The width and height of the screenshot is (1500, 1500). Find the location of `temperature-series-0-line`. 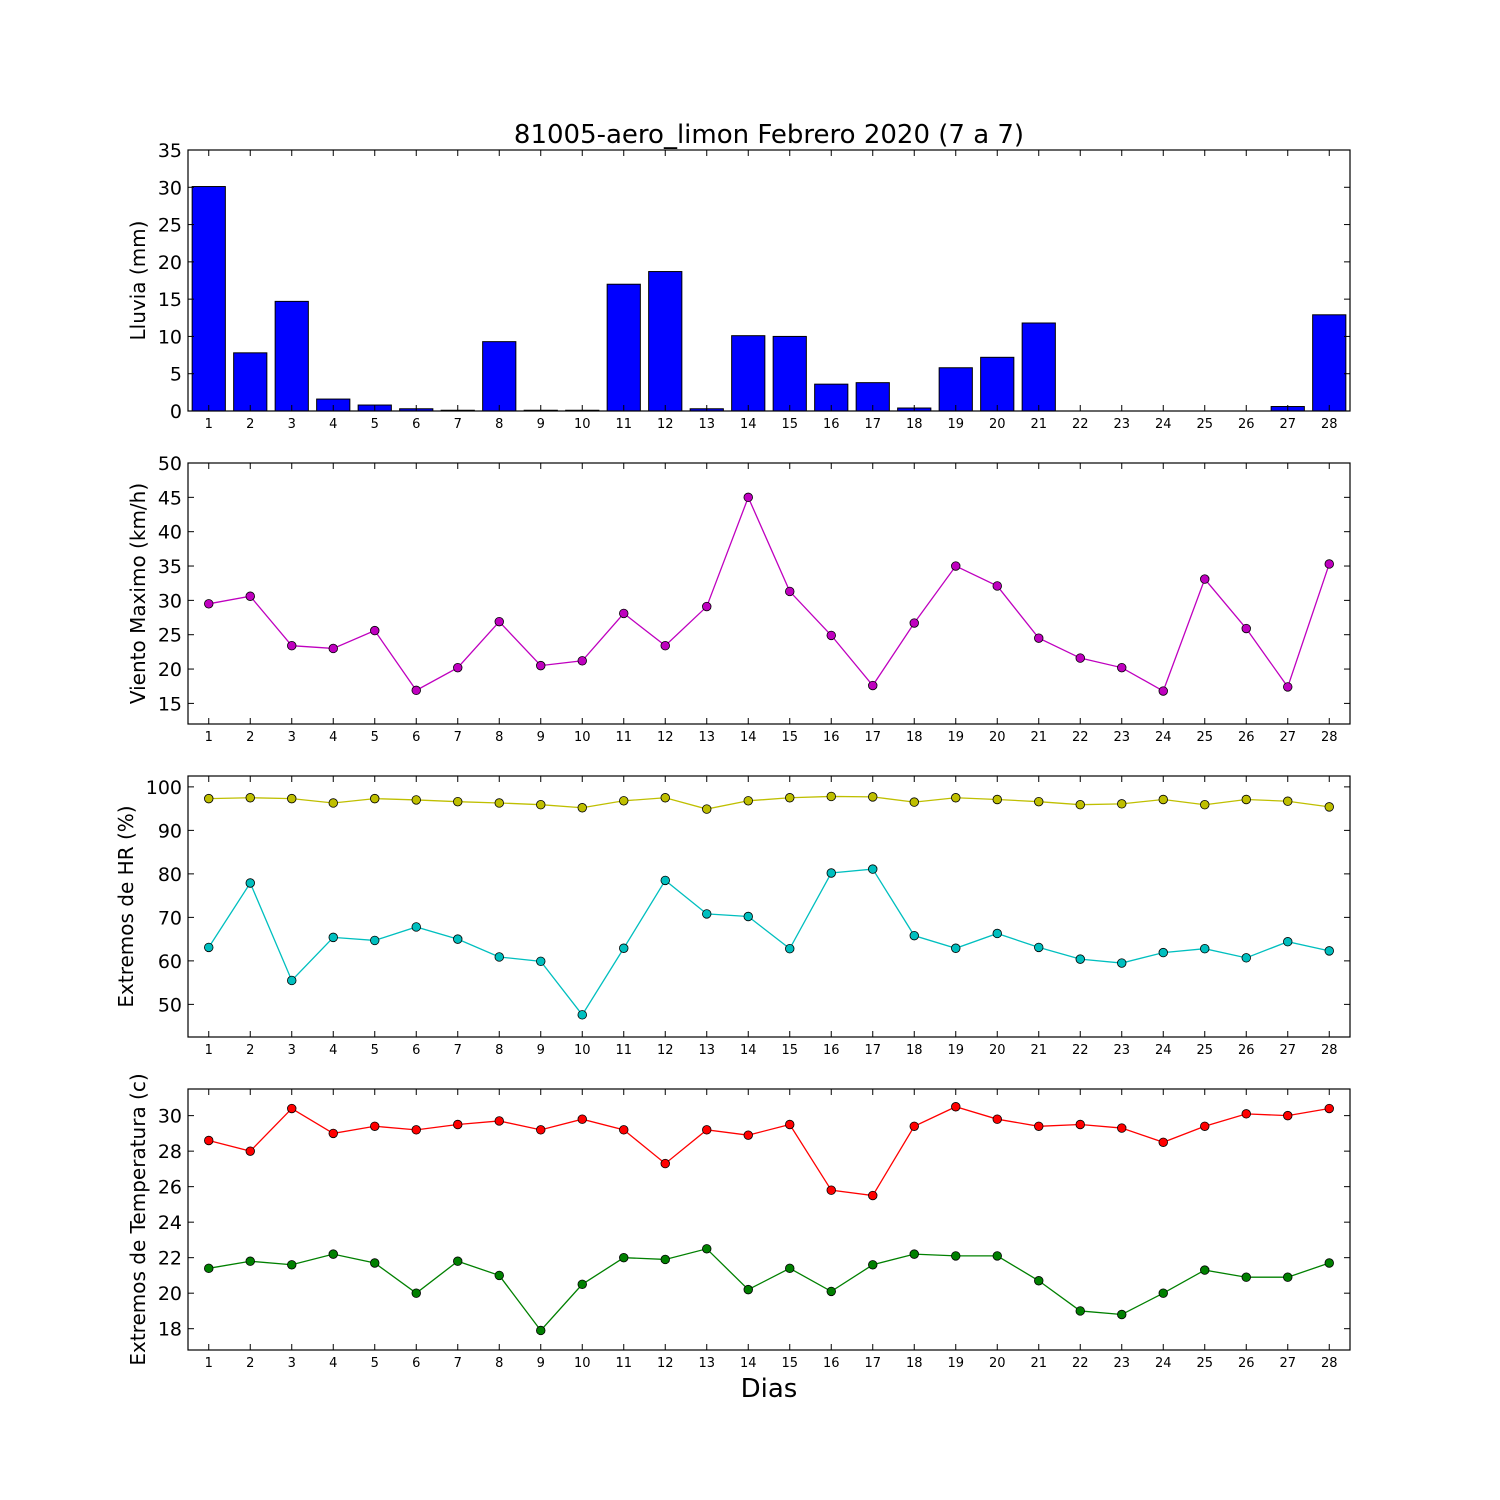

temperature-series-0-line is located at coordinates (769, 1151).